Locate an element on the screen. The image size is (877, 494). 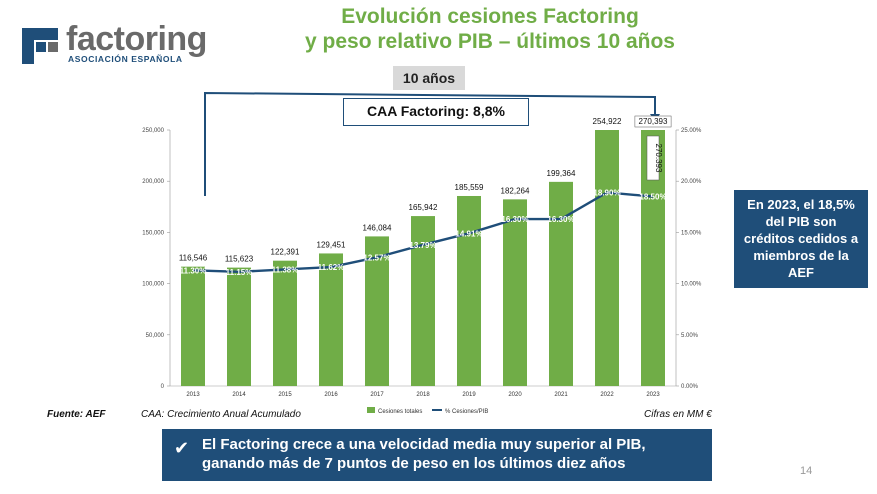
pib-share-label: 14.91% is located at coordinates (468, 233).